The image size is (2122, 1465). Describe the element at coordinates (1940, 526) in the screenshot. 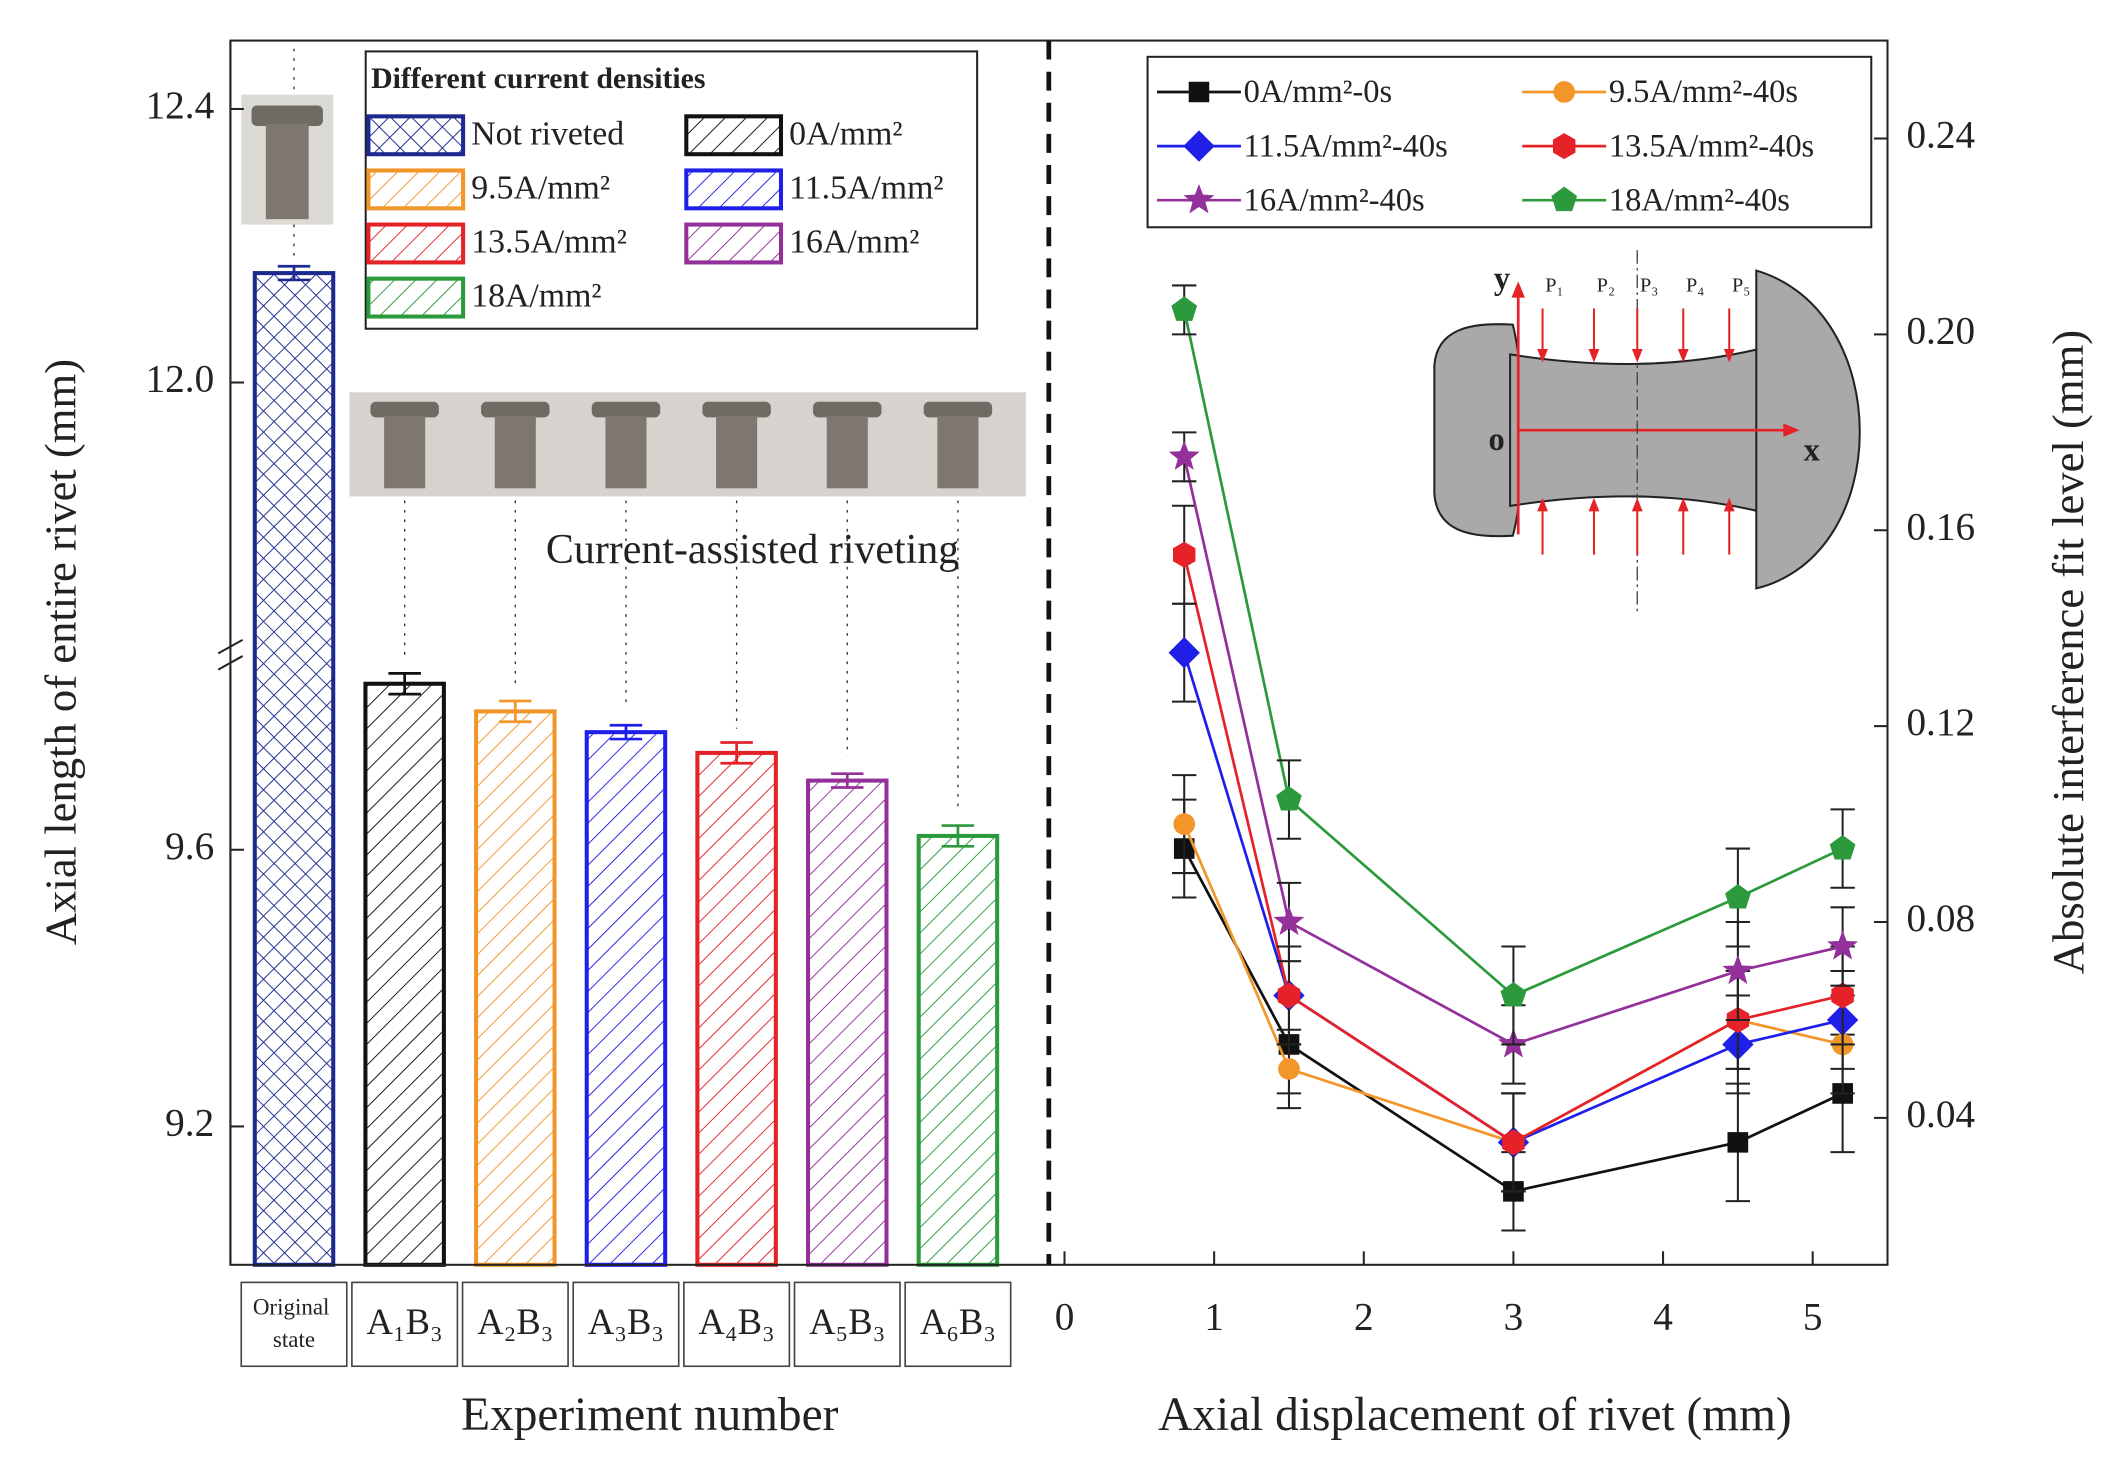

I see `y-tick-label: 0.16` at that location.